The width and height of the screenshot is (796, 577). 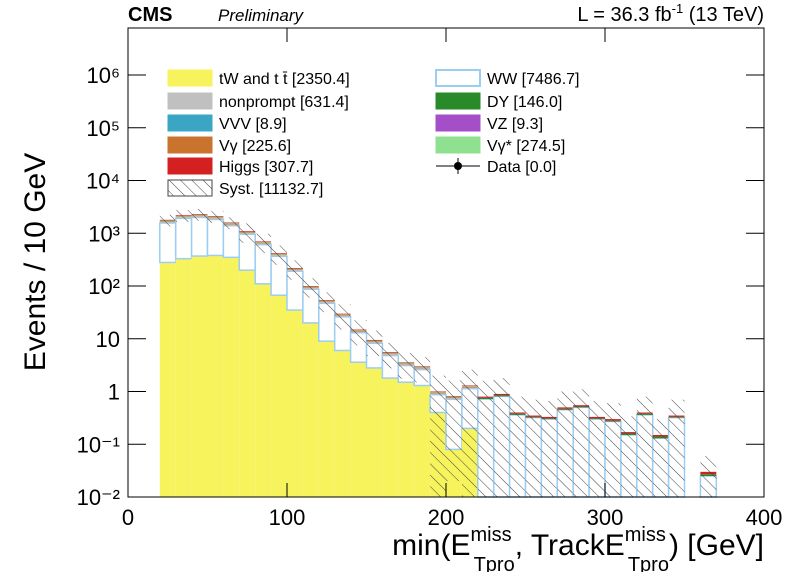 What do you see at coordinates (108, 339) in the screenshot?
I see `y-tick-label: 10` at bounding box center [108, 339].